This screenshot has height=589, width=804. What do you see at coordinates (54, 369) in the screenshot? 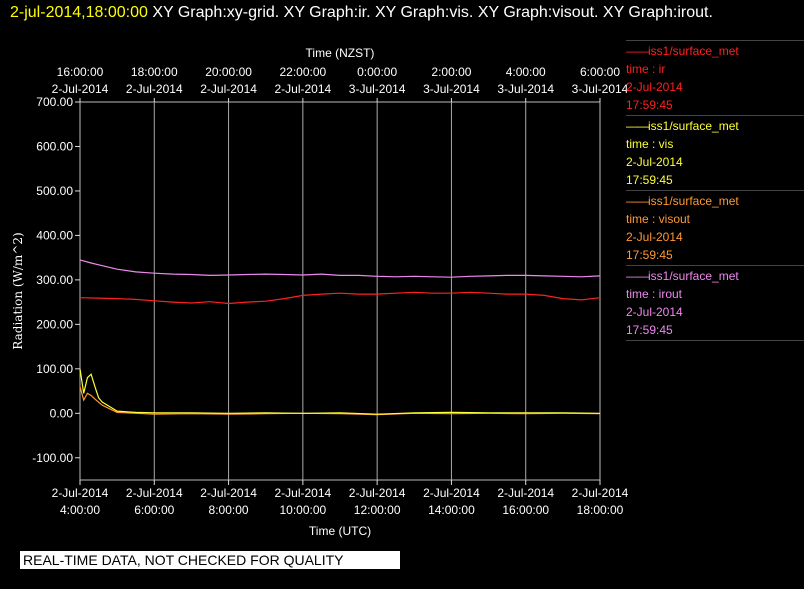
I see `y-tick-label: 100.00` at bounding box center [54, 369].